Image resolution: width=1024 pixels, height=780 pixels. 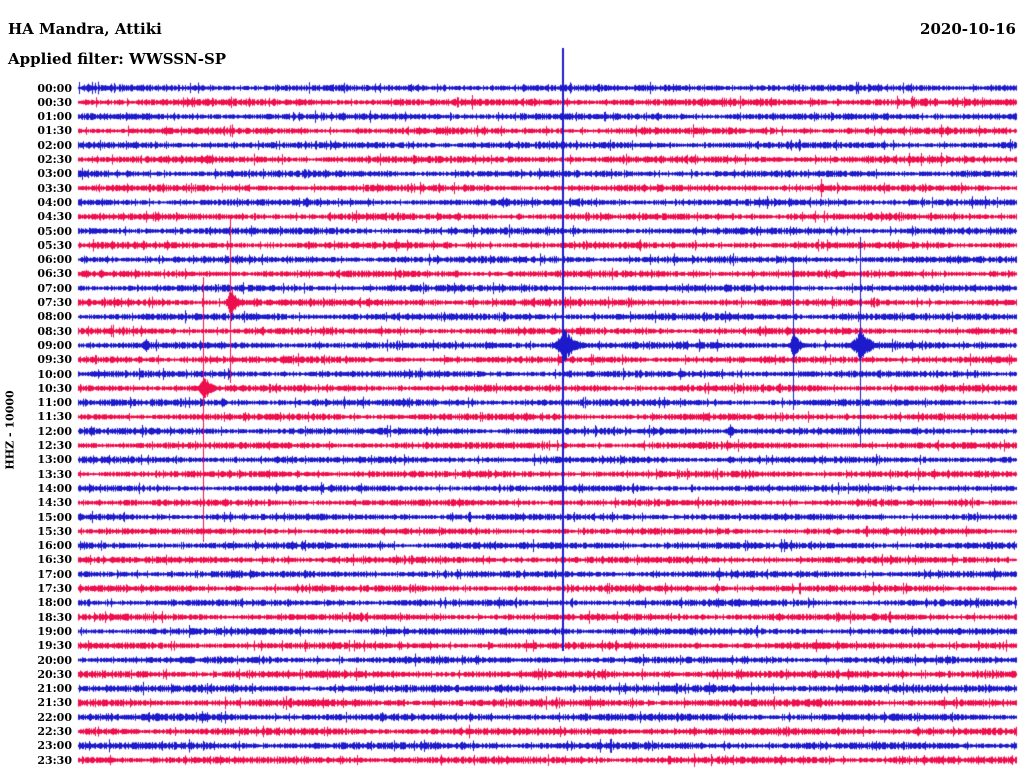 What do you see at coordinates (54, 188) in the screenshot?
I see `row-time-label: 03:30` at bounding box center [54, 188].